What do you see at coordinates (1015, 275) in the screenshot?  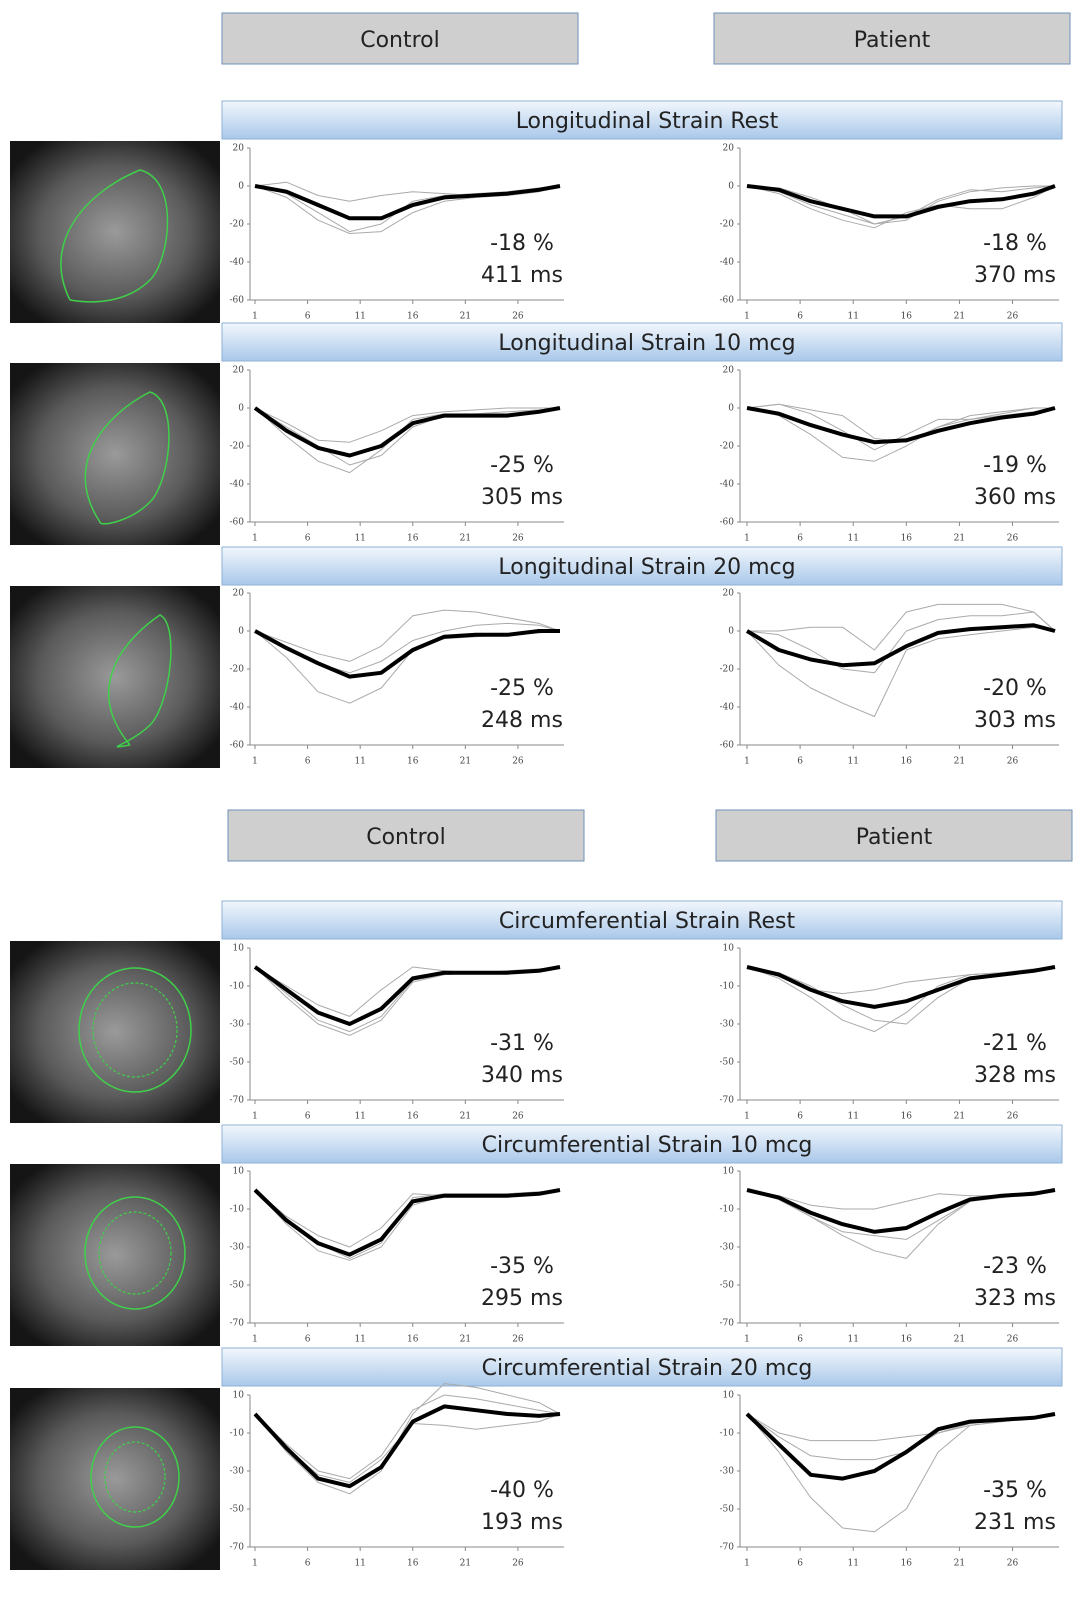 I see `annotation: 370 ms` at bounding box center [1015, 275].